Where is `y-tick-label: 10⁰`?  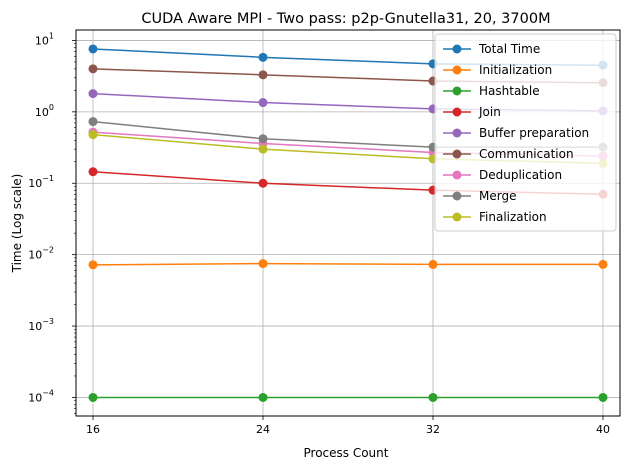
y-tick-label: 10⁰ is located at coordinates (44, 111).